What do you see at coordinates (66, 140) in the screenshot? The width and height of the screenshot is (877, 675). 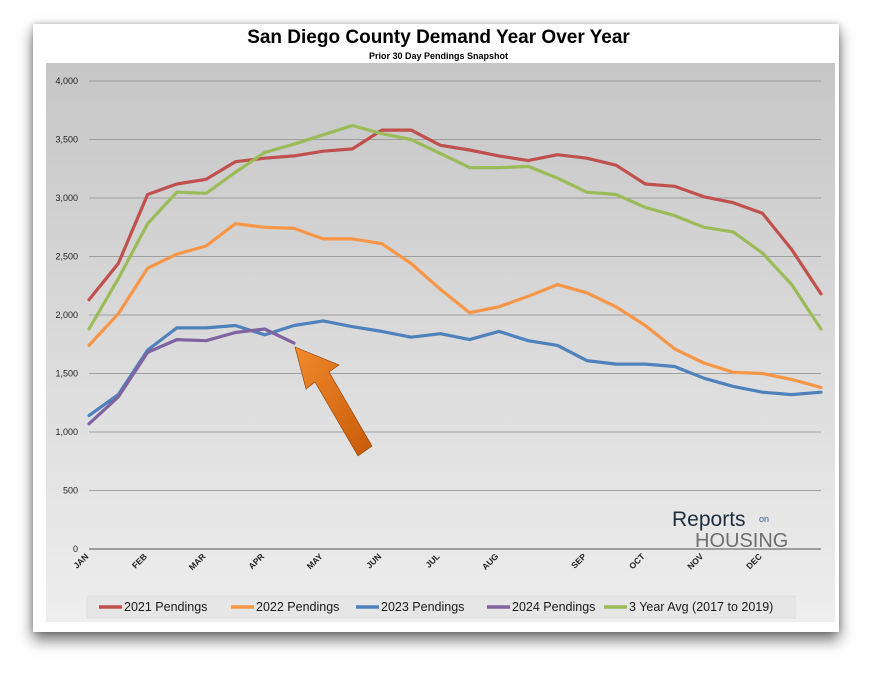 I see `y-tick-label: 3,500` at bounding box center [66, 140].